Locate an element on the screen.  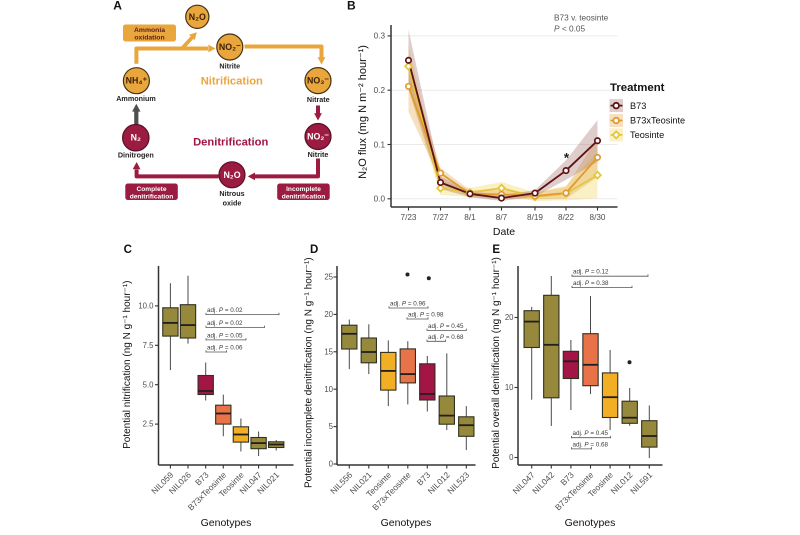
svg-text: N₂O flux (mg N m⁻² hour⁻¹) is located at coordinates (363, 112).